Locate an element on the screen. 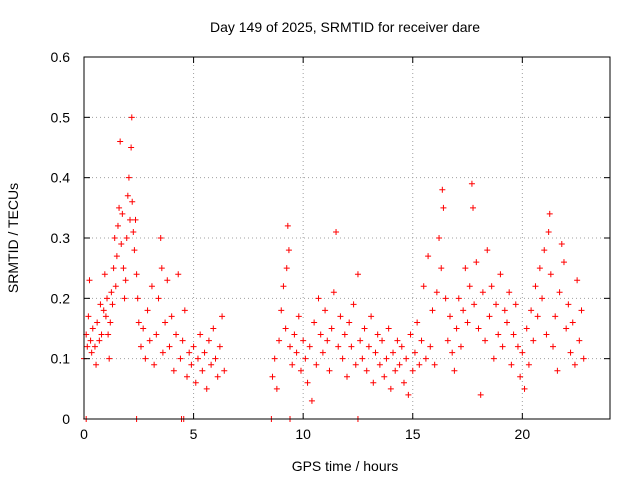 This screenshot has height=480, width=640. y-tick-label: 0.6 is located at coordinates (61, 57).